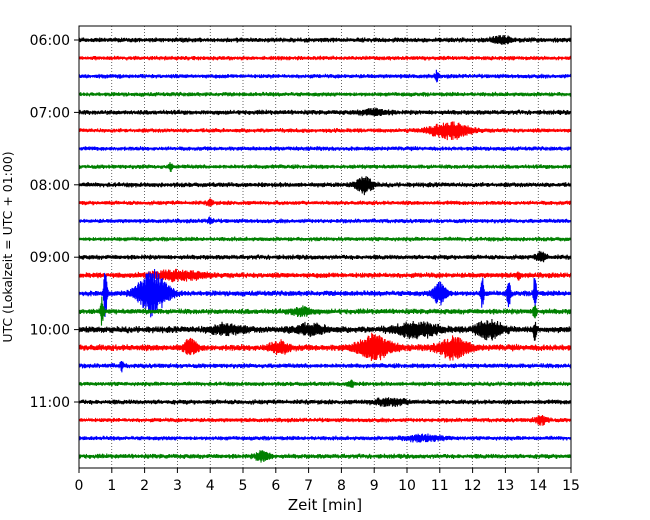 Image resolution: width=650 pixels, height=520 pixels. What do you see at coordinates (473, 486) in the screenshot?
I see `x-tick-label: 12` at bounding box center [473, 486].